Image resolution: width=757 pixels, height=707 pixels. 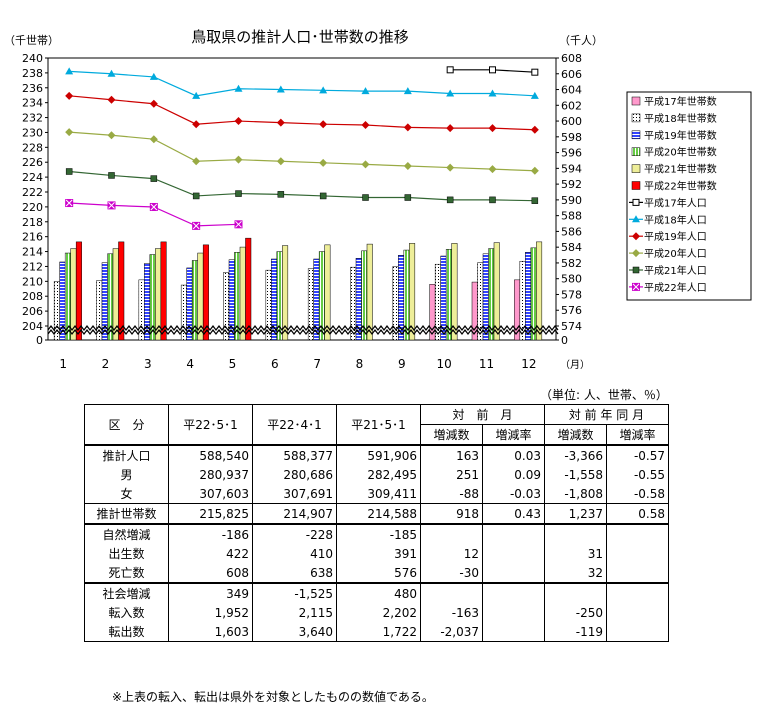 I want to click on cell-c1: 608, so click(x=210, y=573).